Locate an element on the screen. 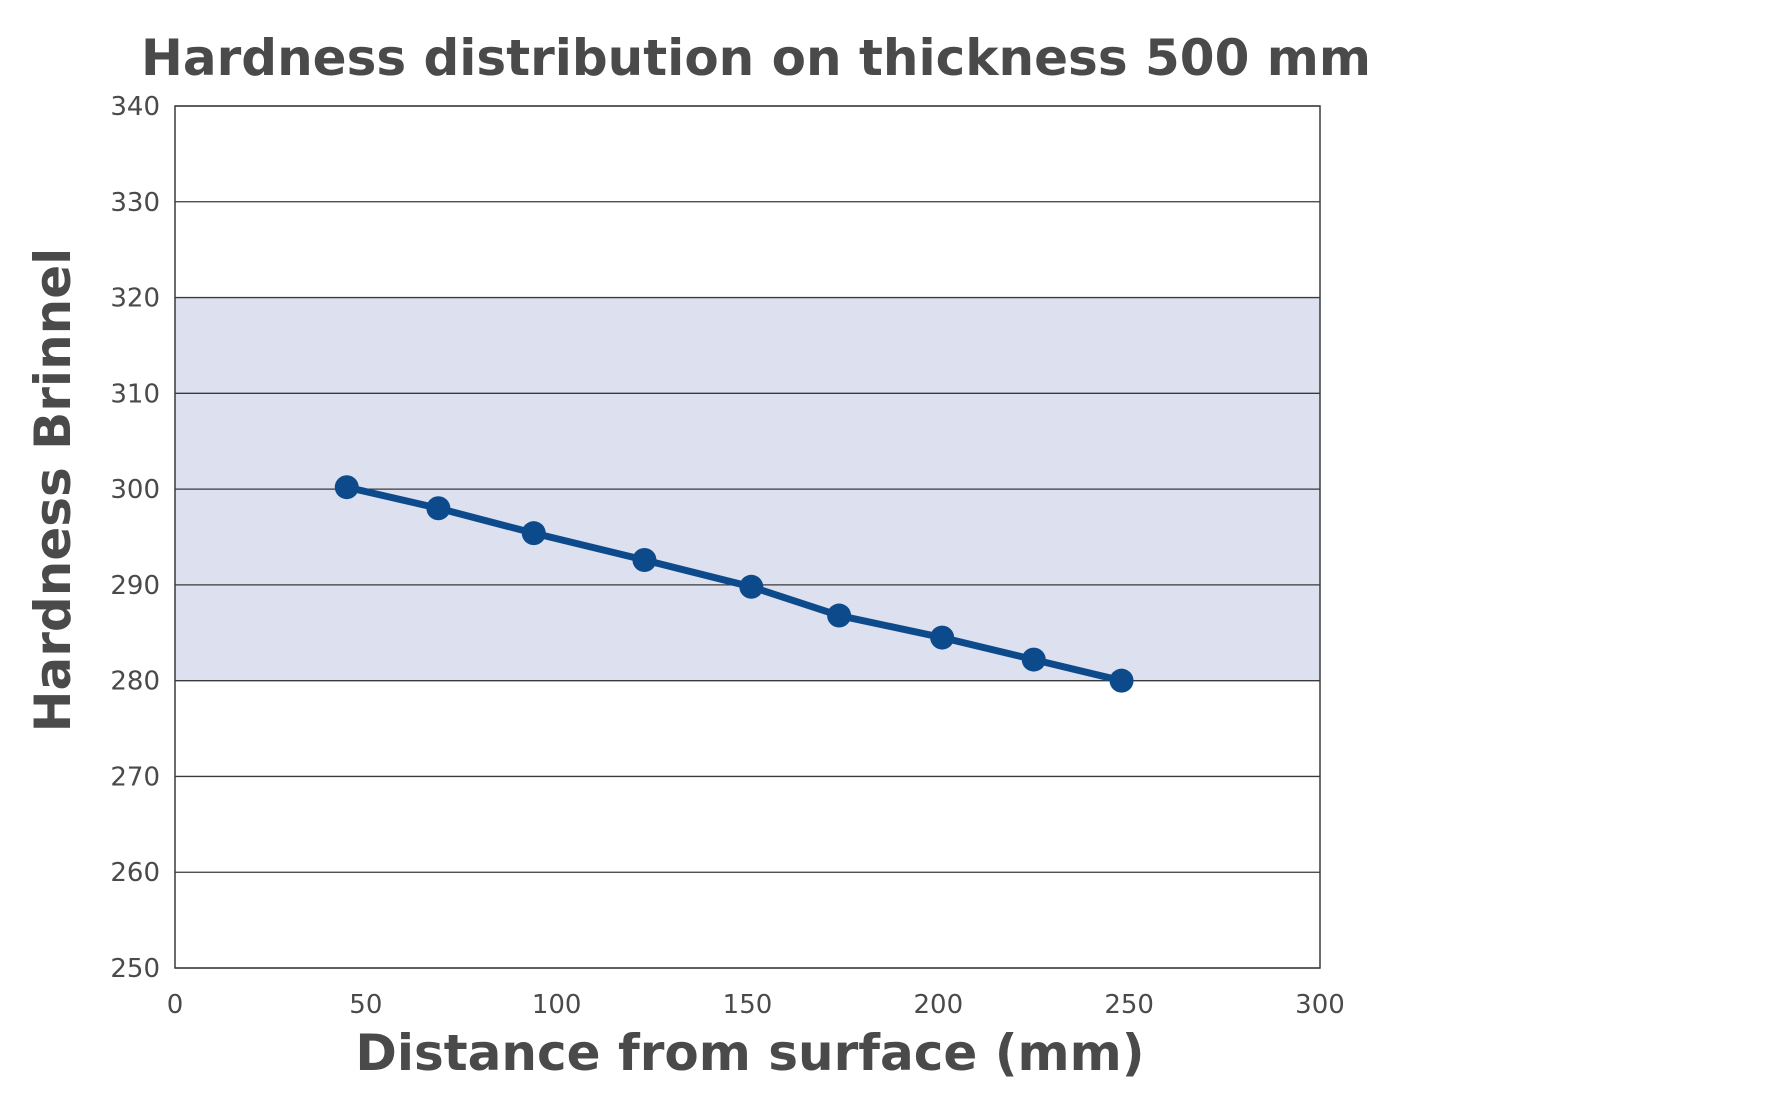 This screenshot has width=1771, height=1106. y-tick-label: 340 is located at coordinates (135, 107).